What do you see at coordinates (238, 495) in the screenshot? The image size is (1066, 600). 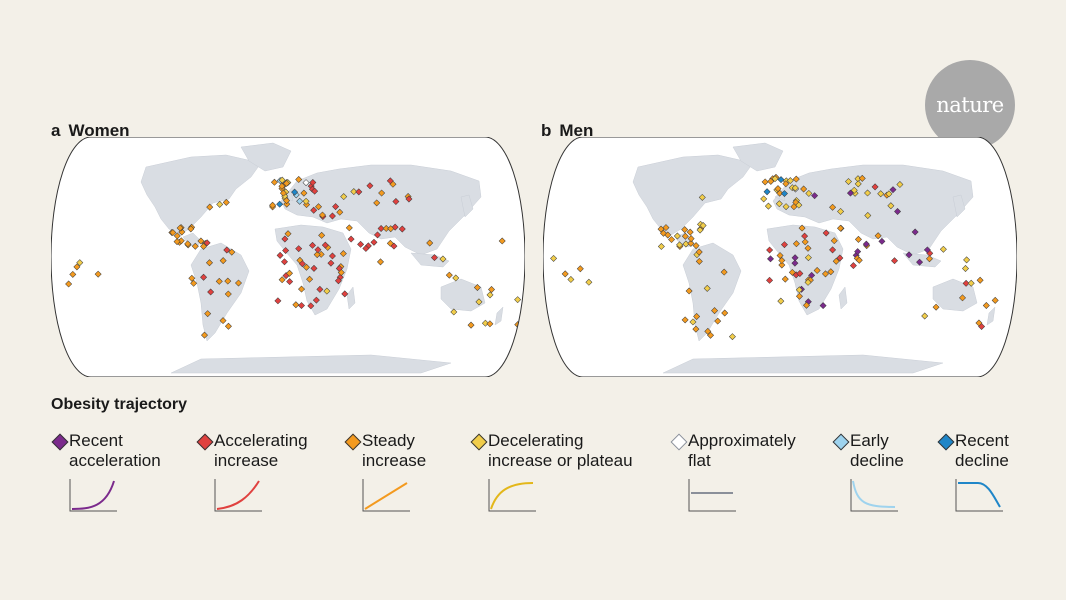 I see `trajectory-curve-icon` at bounding box center [238, 495].